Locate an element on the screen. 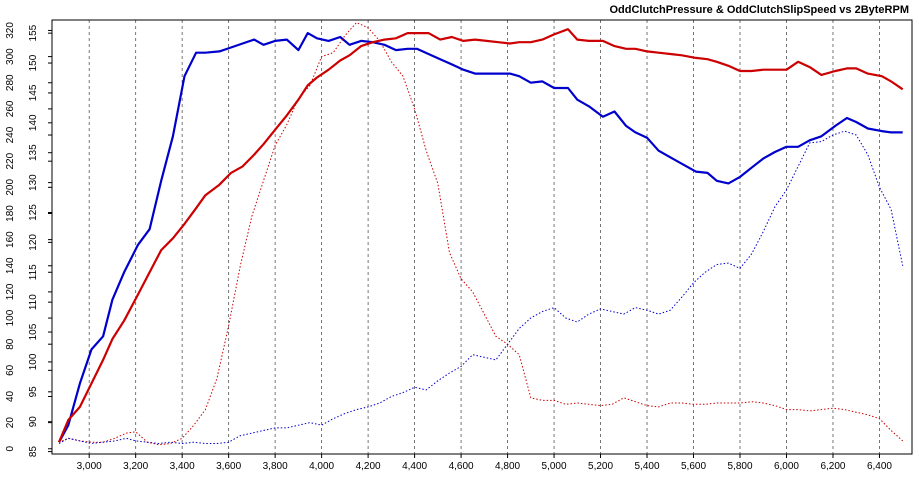 This screenshot has width=919, height=477. x-tick-label: 3,800 is located at coordinates (275, 466).